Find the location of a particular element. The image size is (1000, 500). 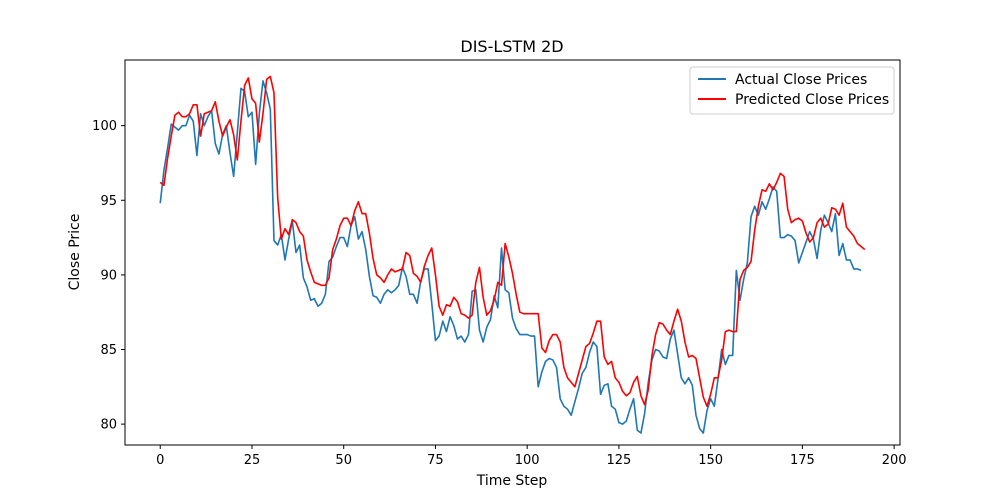

x-tick-label: 0 is located at coordinates (160, 460).